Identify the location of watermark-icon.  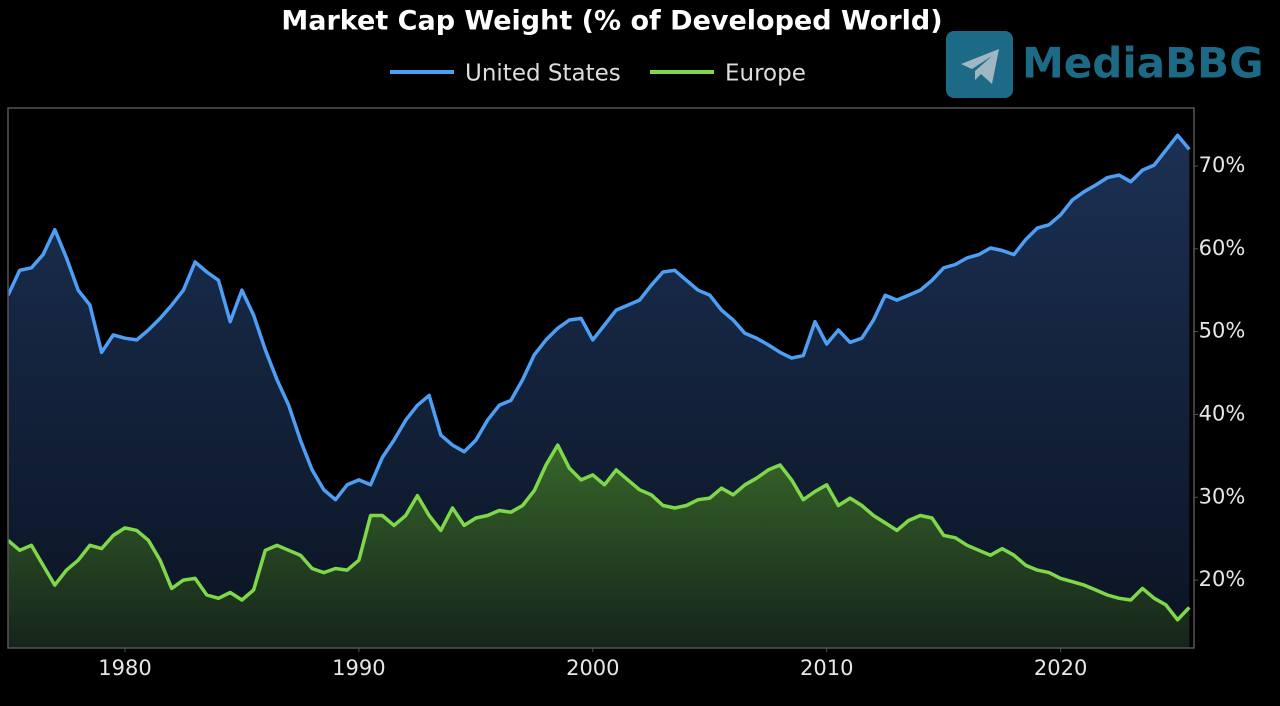
(979, 64).